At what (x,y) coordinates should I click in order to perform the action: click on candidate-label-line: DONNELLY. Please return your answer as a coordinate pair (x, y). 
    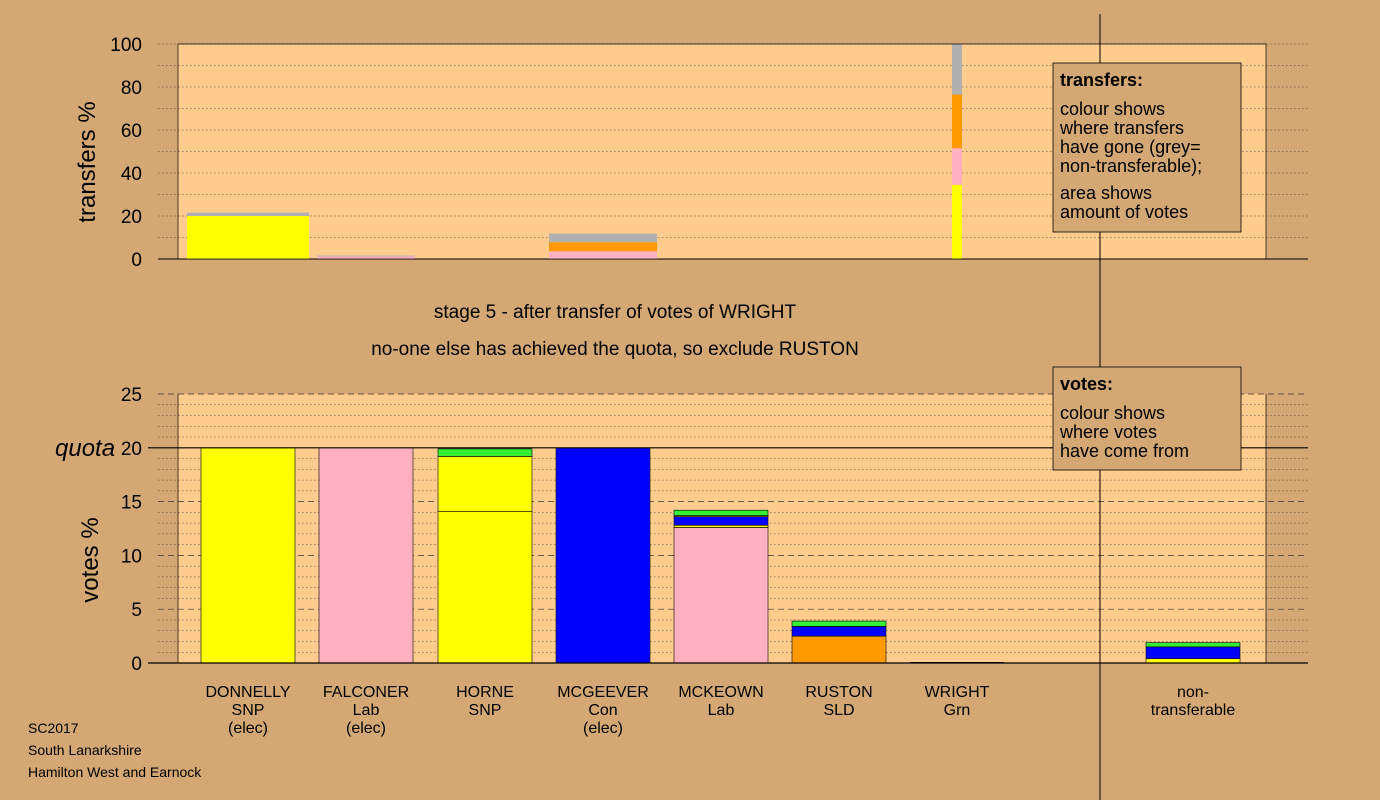
    Looking at the image, I should click on (247, 692).